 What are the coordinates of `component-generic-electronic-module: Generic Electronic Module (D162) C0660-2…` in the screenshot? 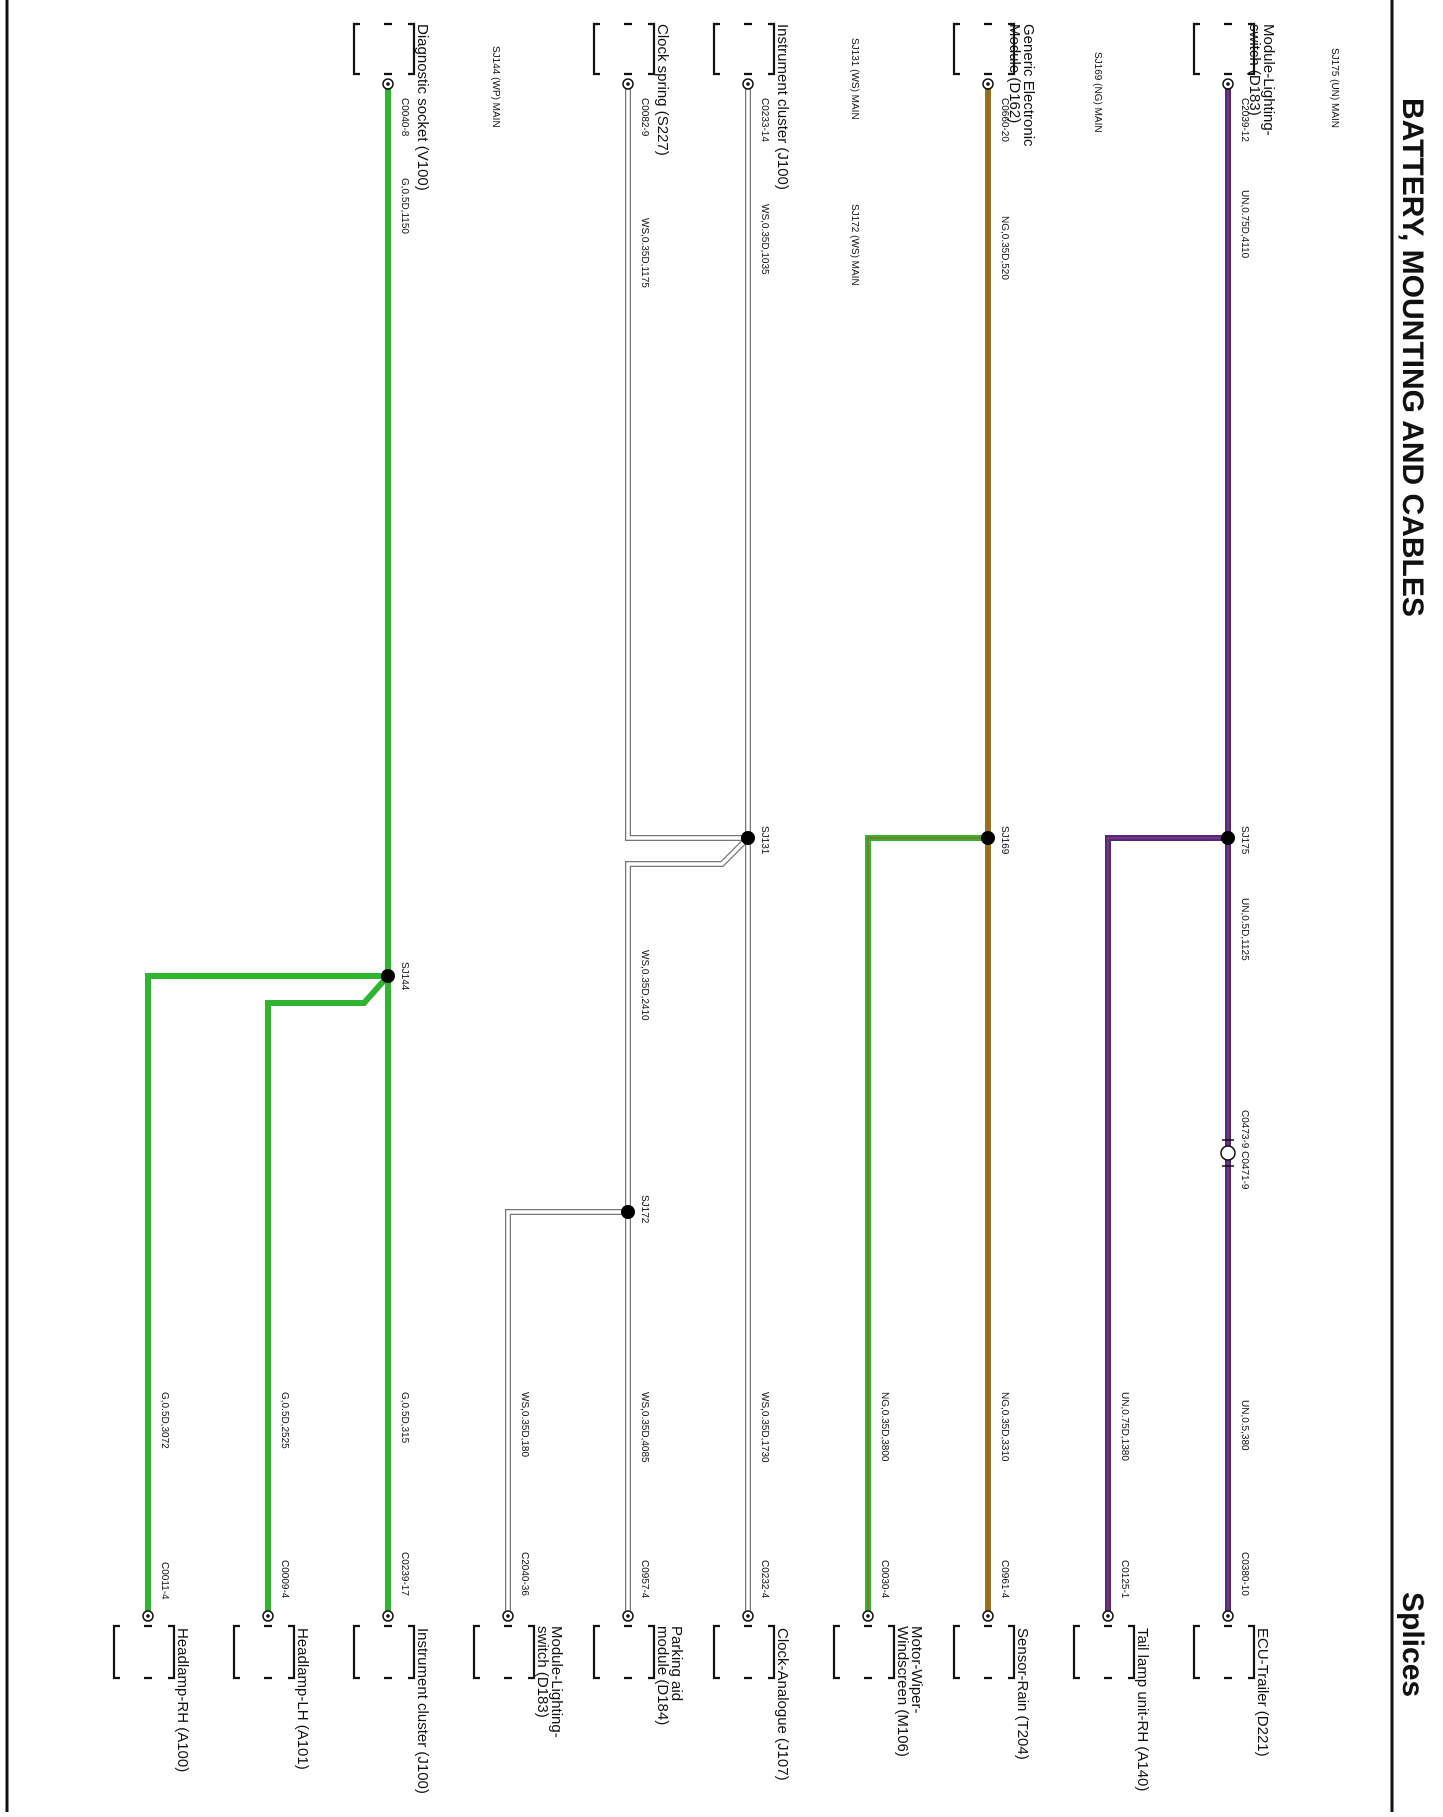 It's located at (994, 151).